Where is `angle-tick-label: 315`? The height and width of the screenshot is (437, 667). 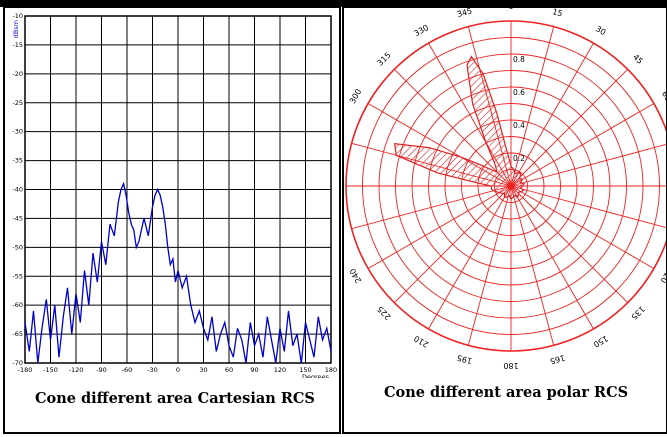 angle-tick-label: 315 is located at coordinates (384, 59).